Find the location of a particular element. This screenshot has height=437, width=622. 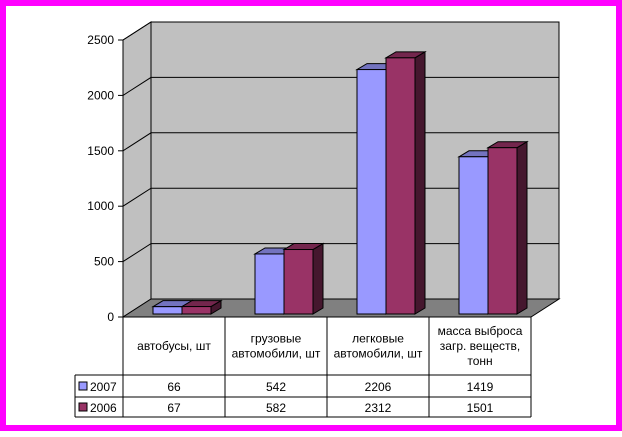

data-label: 1501 is located at coordinates (480, 408).